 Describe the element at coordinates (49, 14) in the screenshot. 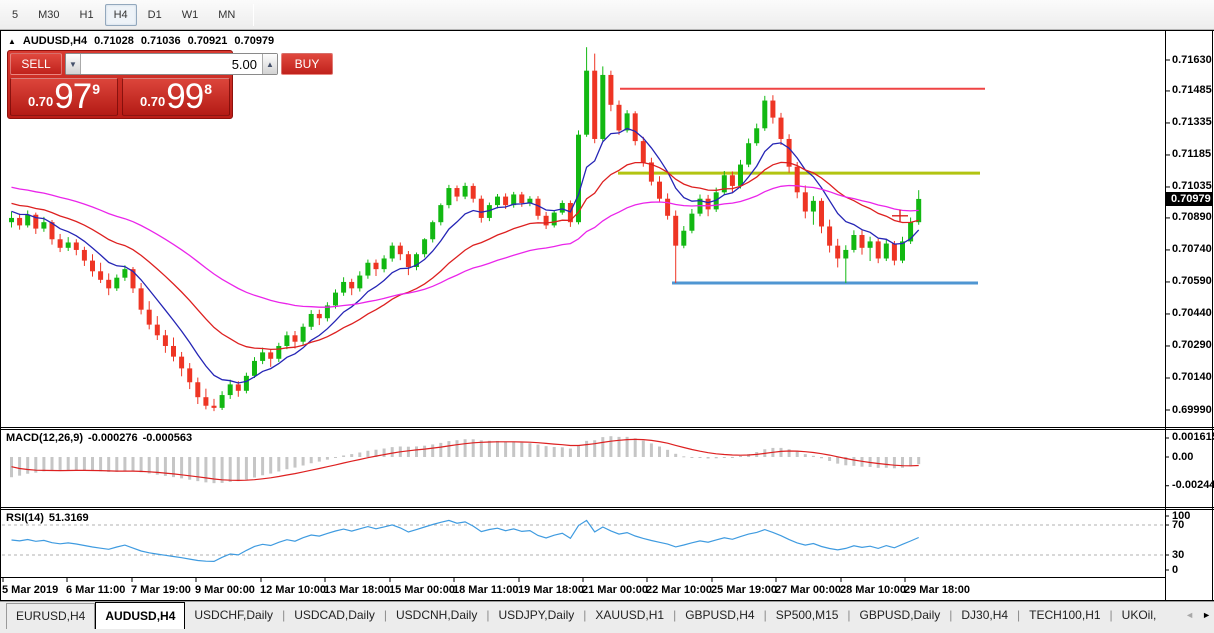

I see `timeframe-button-m30: M30` at that location.